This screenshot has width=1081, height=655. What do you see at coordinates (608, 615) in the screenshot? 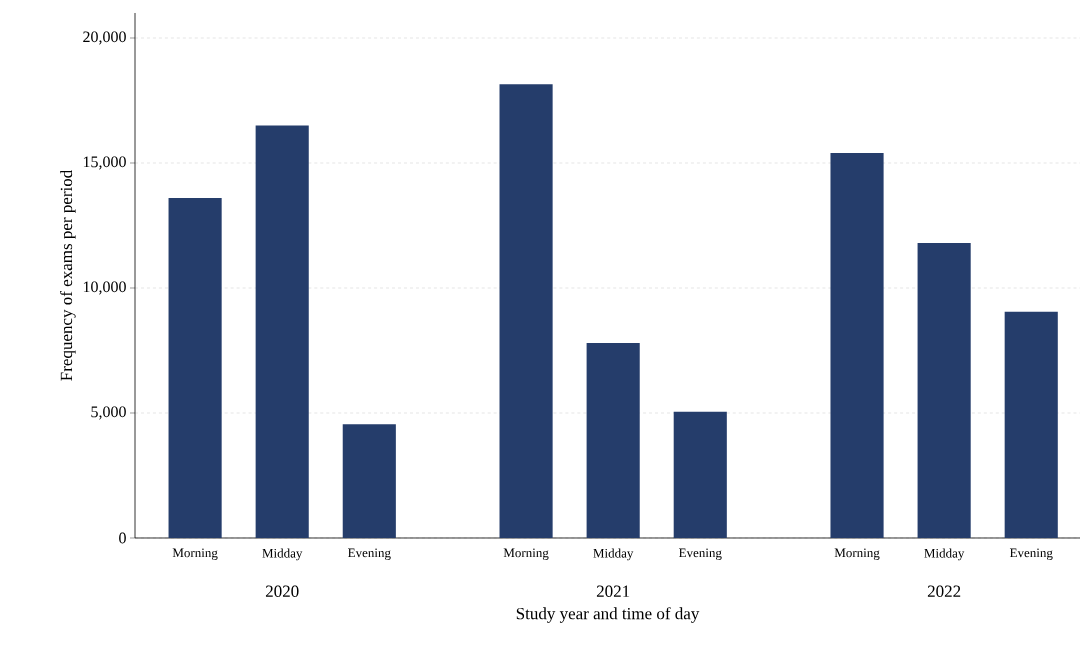
I see `x-axis-title: Study year and time of day` at bounding box center [608, 615].